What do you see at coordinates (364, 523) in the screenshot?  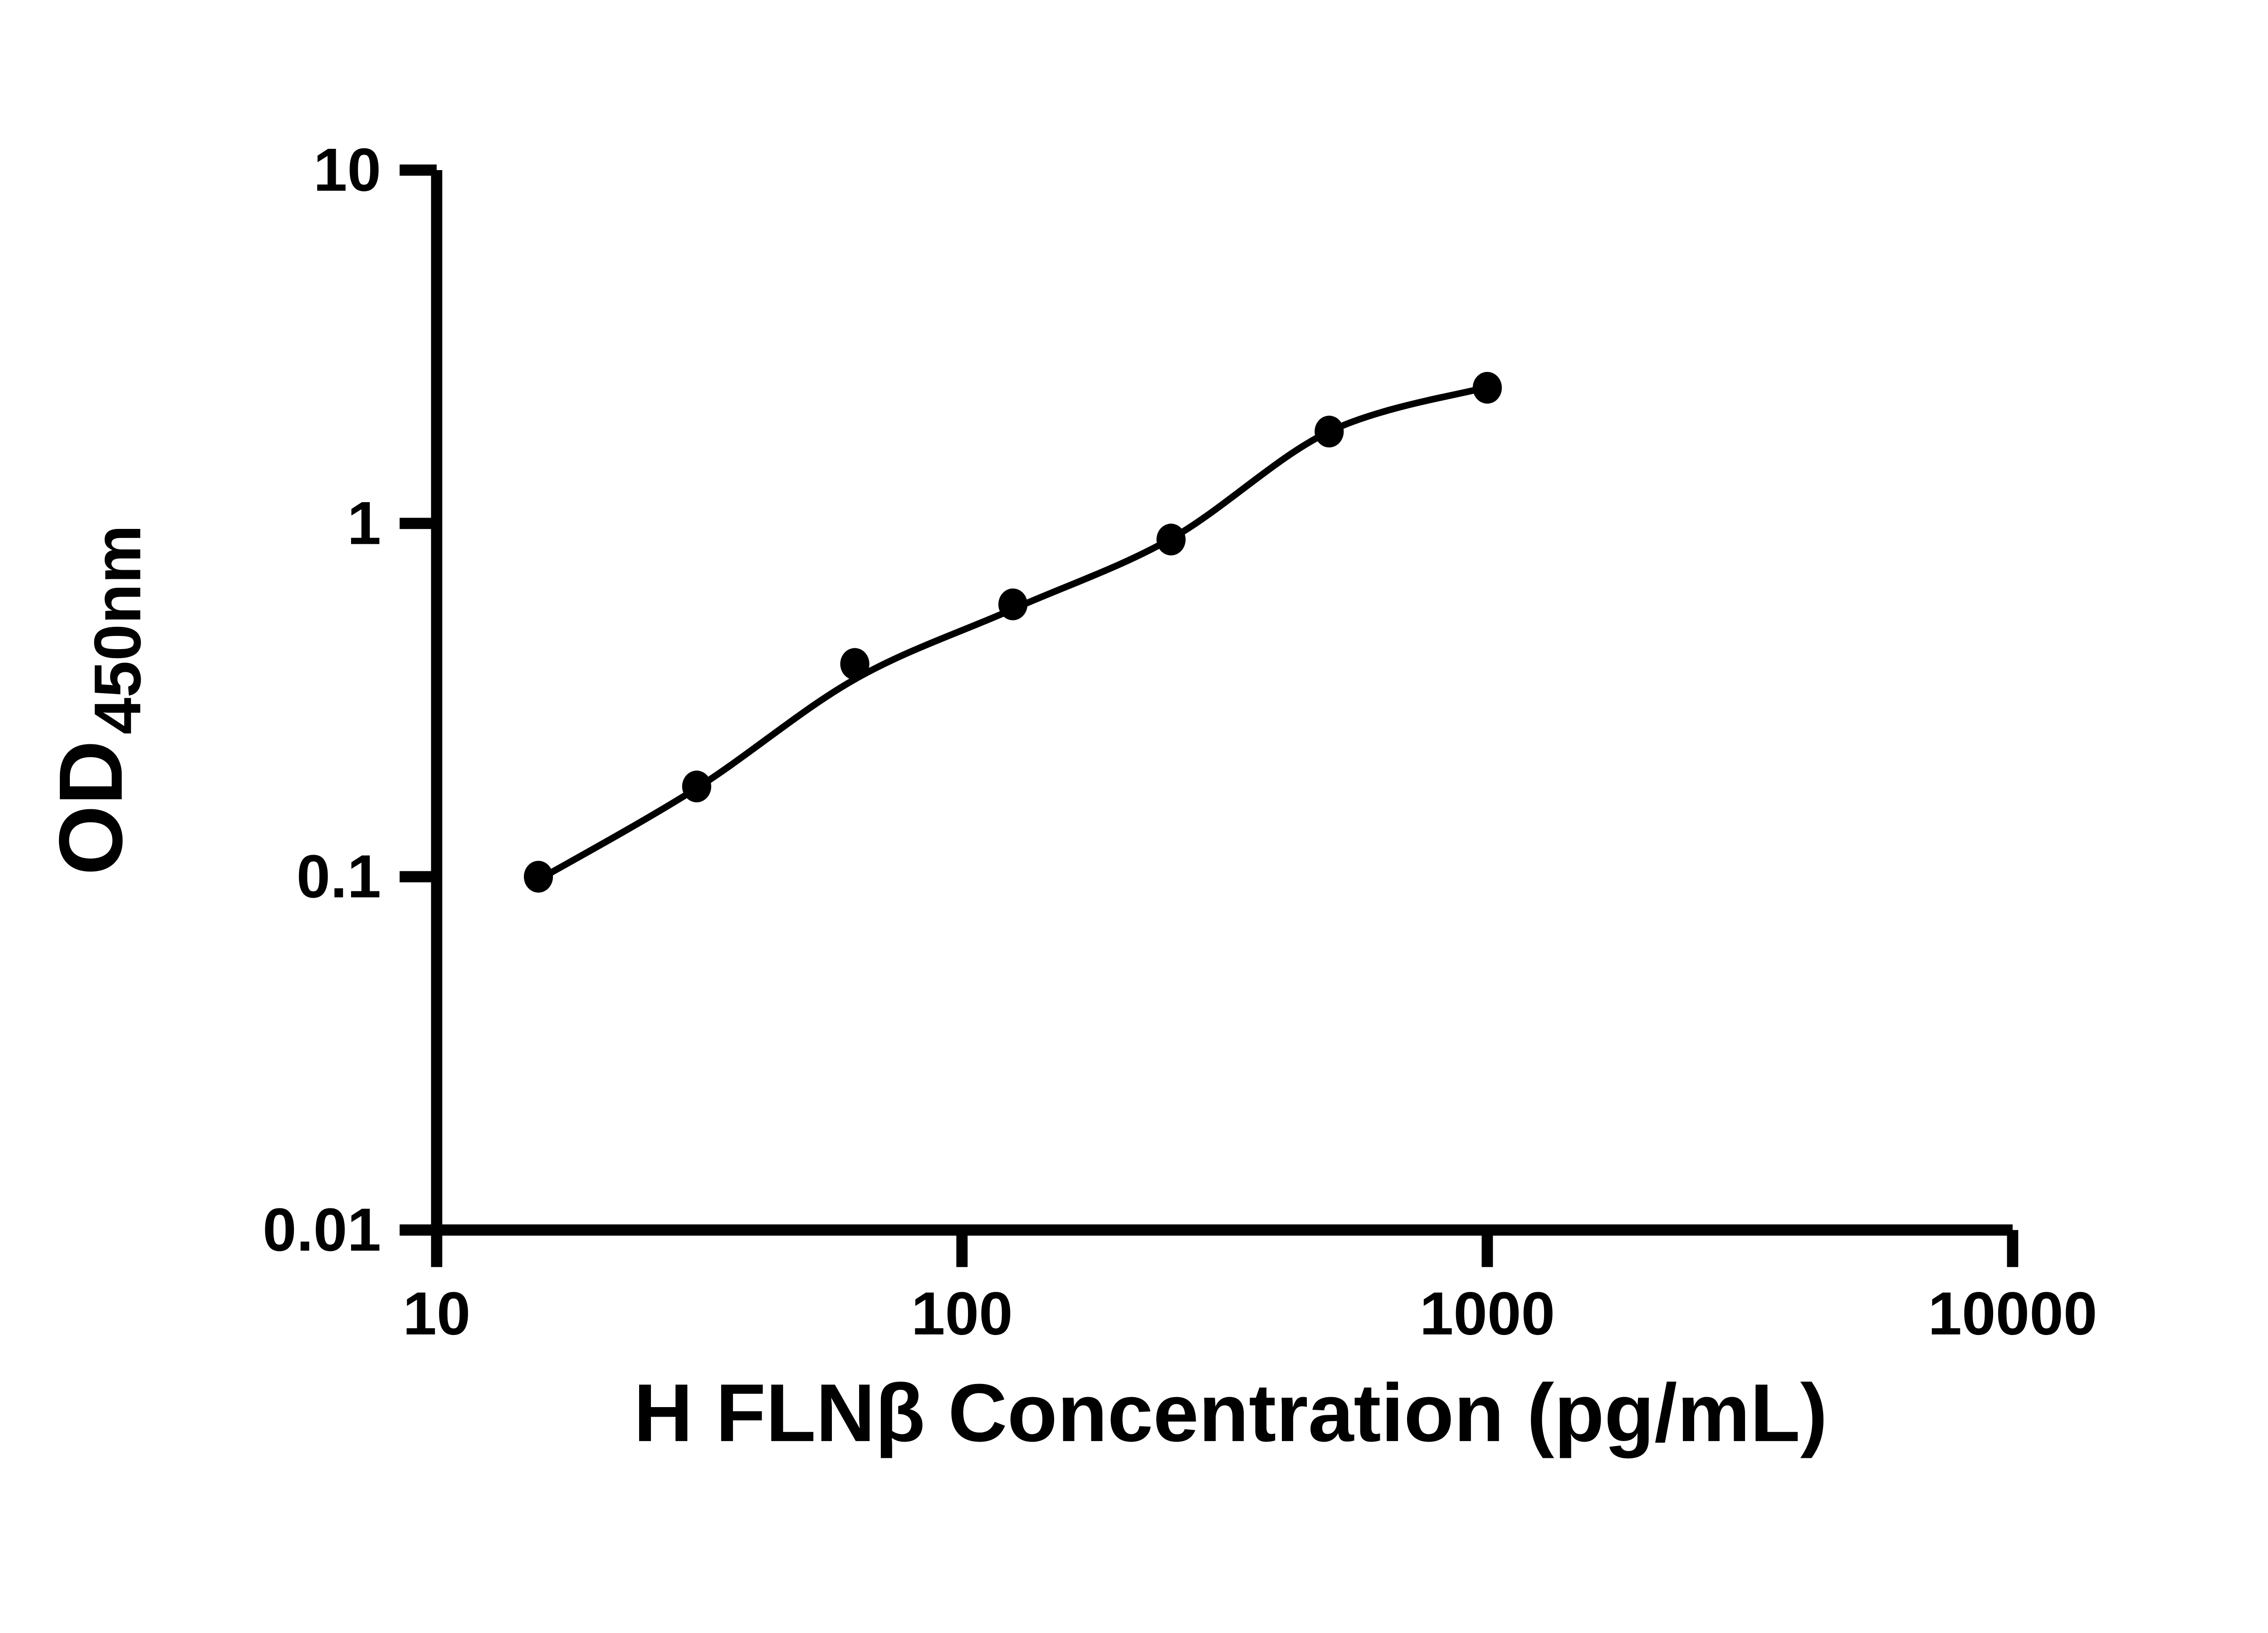 I see `y-tick-label: 1` at bounding box center [364, 523].